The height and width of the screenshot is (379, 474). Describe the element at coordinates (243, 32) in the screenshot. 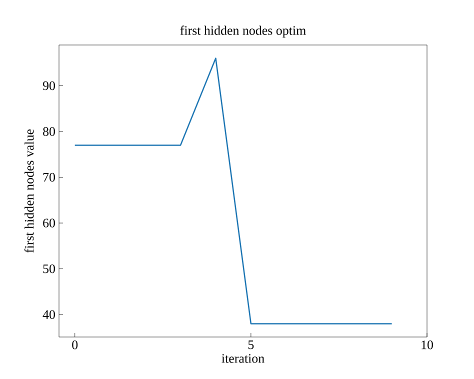

I see `chart-title: first hidden nodes optim` at that location.